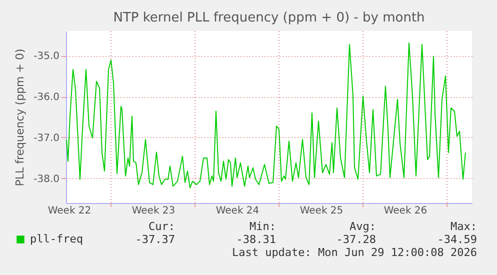  Describe the element at coordinates (263, 226) in the screenshot. I see `text: Min:` at that location.